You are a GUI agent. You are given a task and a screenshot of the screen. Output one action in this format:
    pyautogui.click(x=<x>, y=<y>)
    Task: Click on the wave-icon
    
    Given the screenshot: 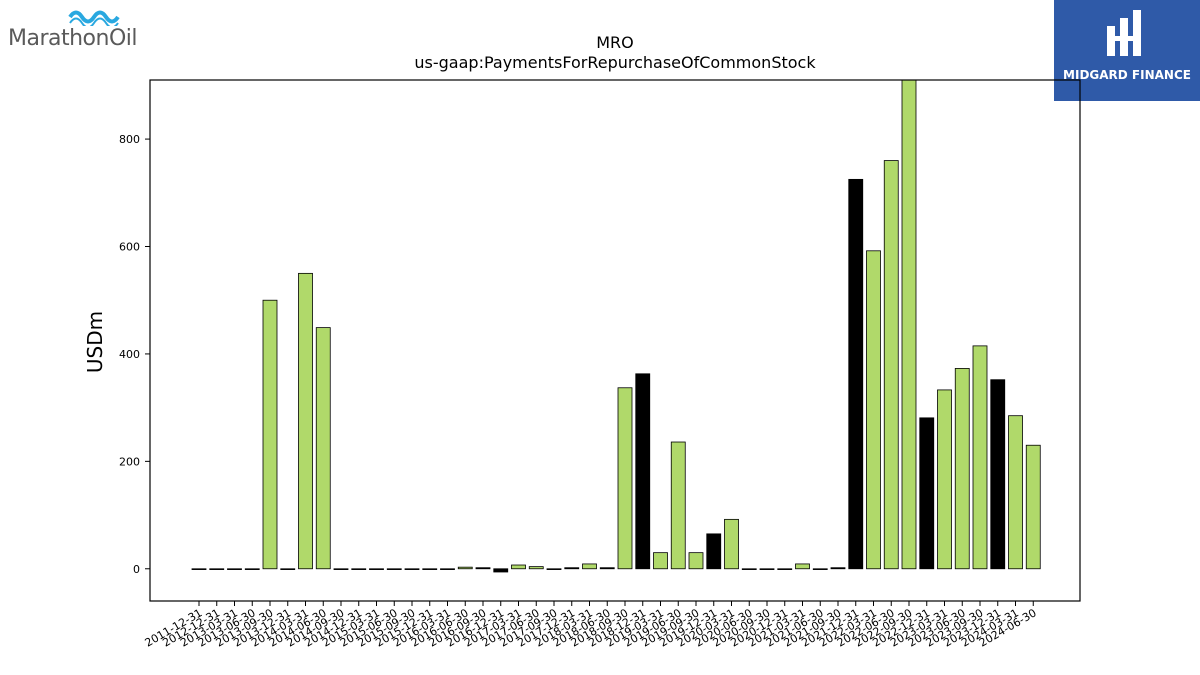 What is the action you would take?
    pyautogui.click(x=94, y=18)
    